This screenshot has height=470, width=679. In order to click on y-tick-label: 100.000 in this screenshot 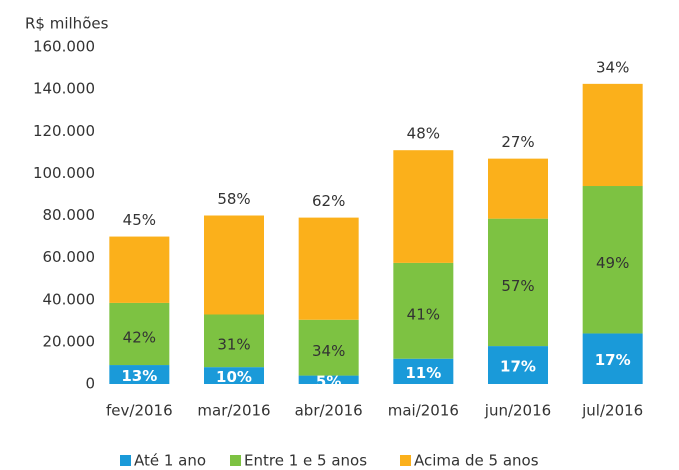, I will do `click(64, 173)`.